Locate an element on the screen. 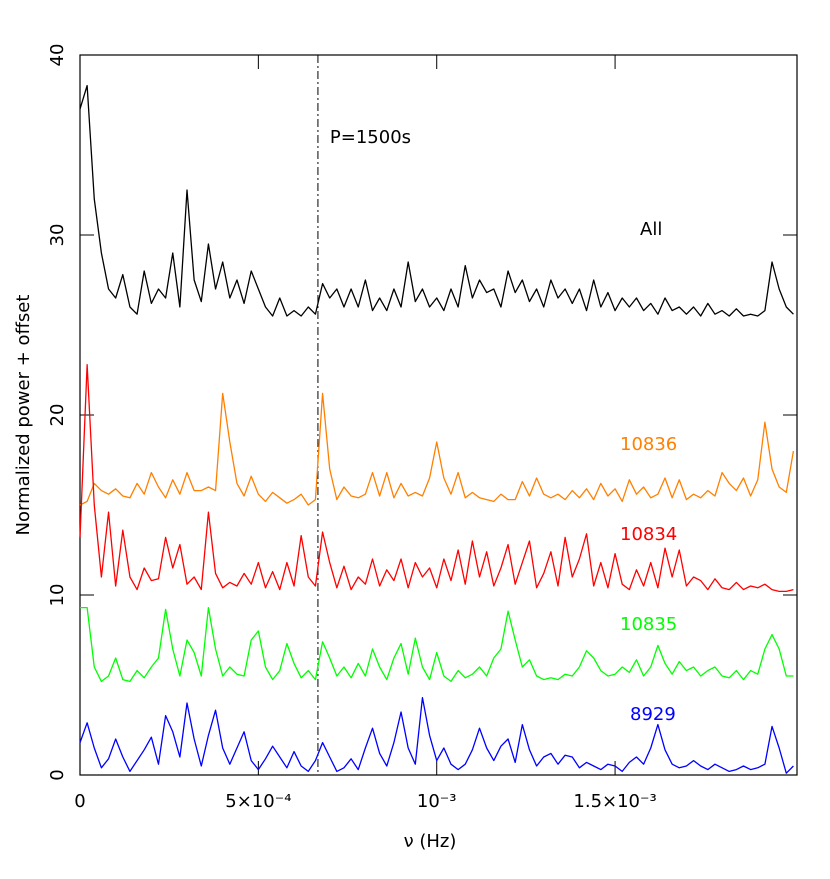 This screenshot has height=879, width=830. y-axis-label: Normalized power + offset is located at coordinates (23, 415).